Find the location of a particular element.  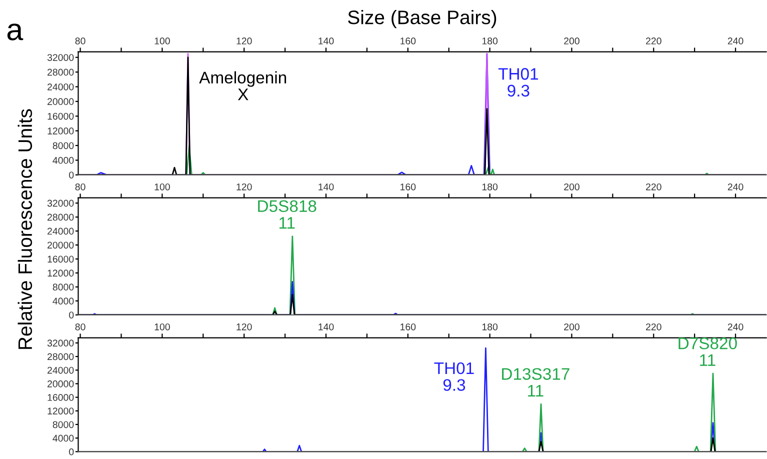

annotation: D13S317 11 is located at coordinates (536, 382).